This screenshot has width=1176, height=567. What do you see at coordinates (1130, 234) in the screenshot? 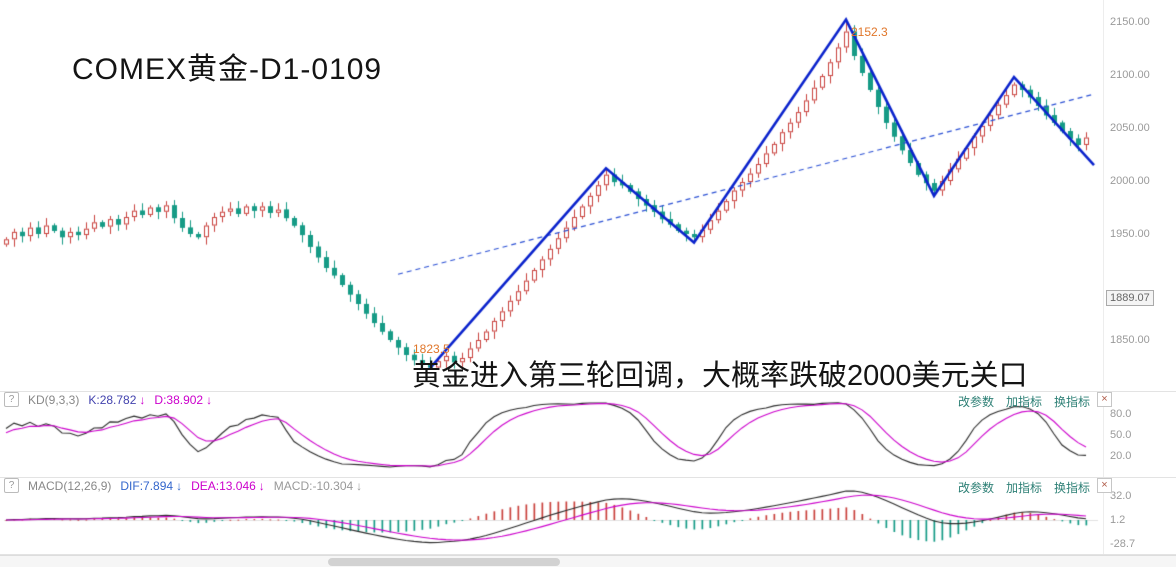
I see `y-axis-label: 1950.00` at bounding box center [1130, 234].